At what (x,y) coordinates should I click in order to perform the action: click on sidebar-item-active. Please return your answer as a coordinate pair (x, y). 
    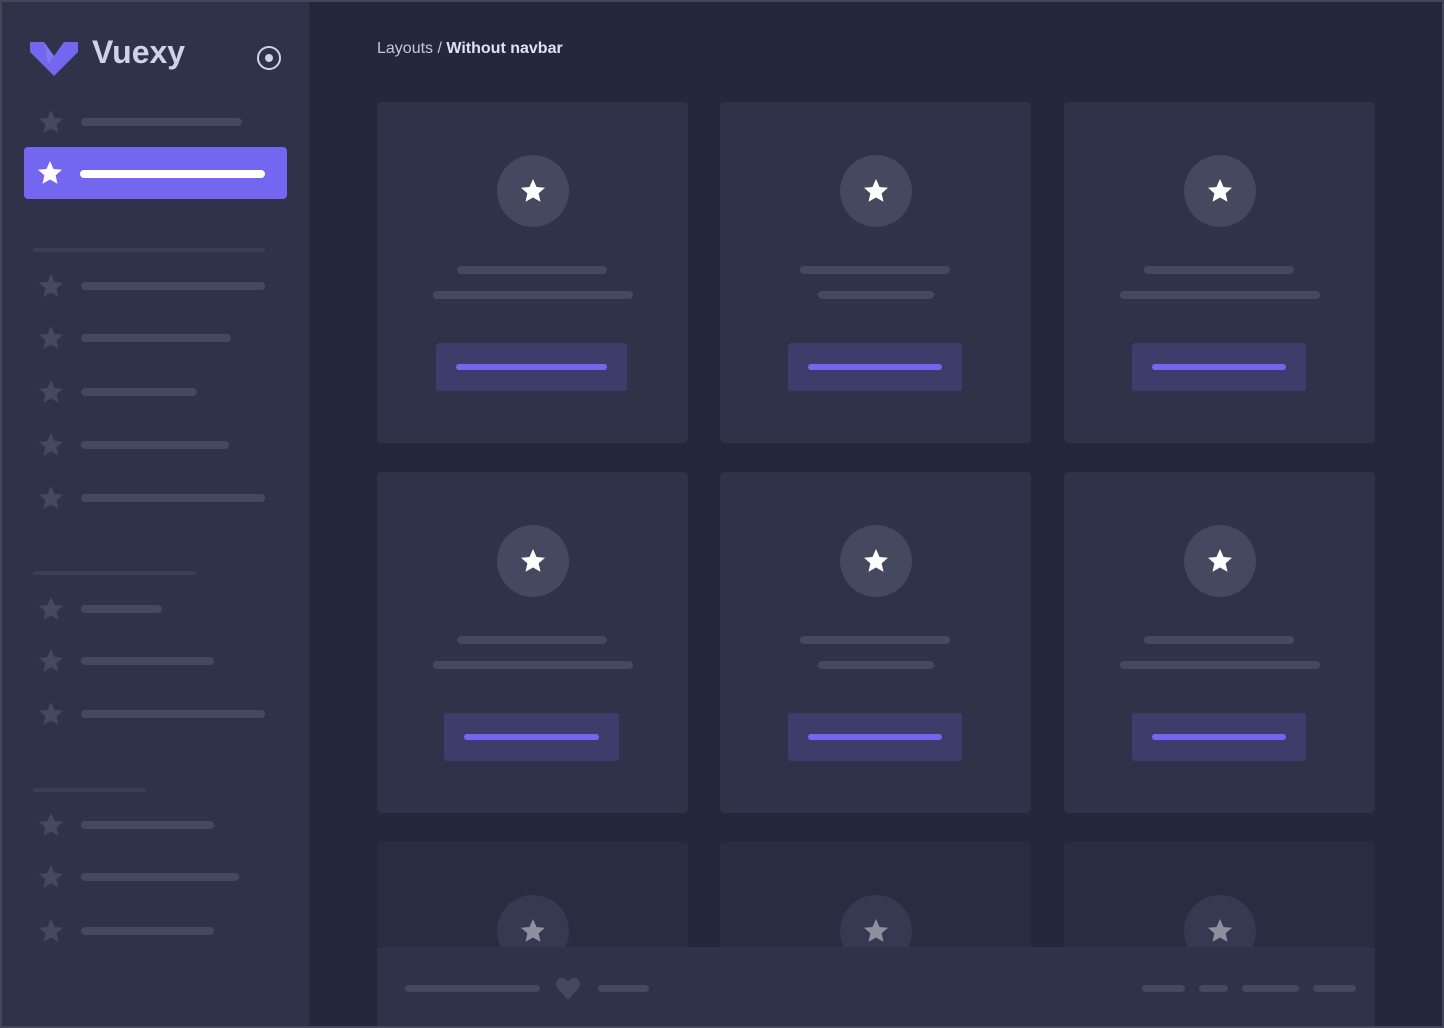
    Looking at the image, I should click on (155, 173).